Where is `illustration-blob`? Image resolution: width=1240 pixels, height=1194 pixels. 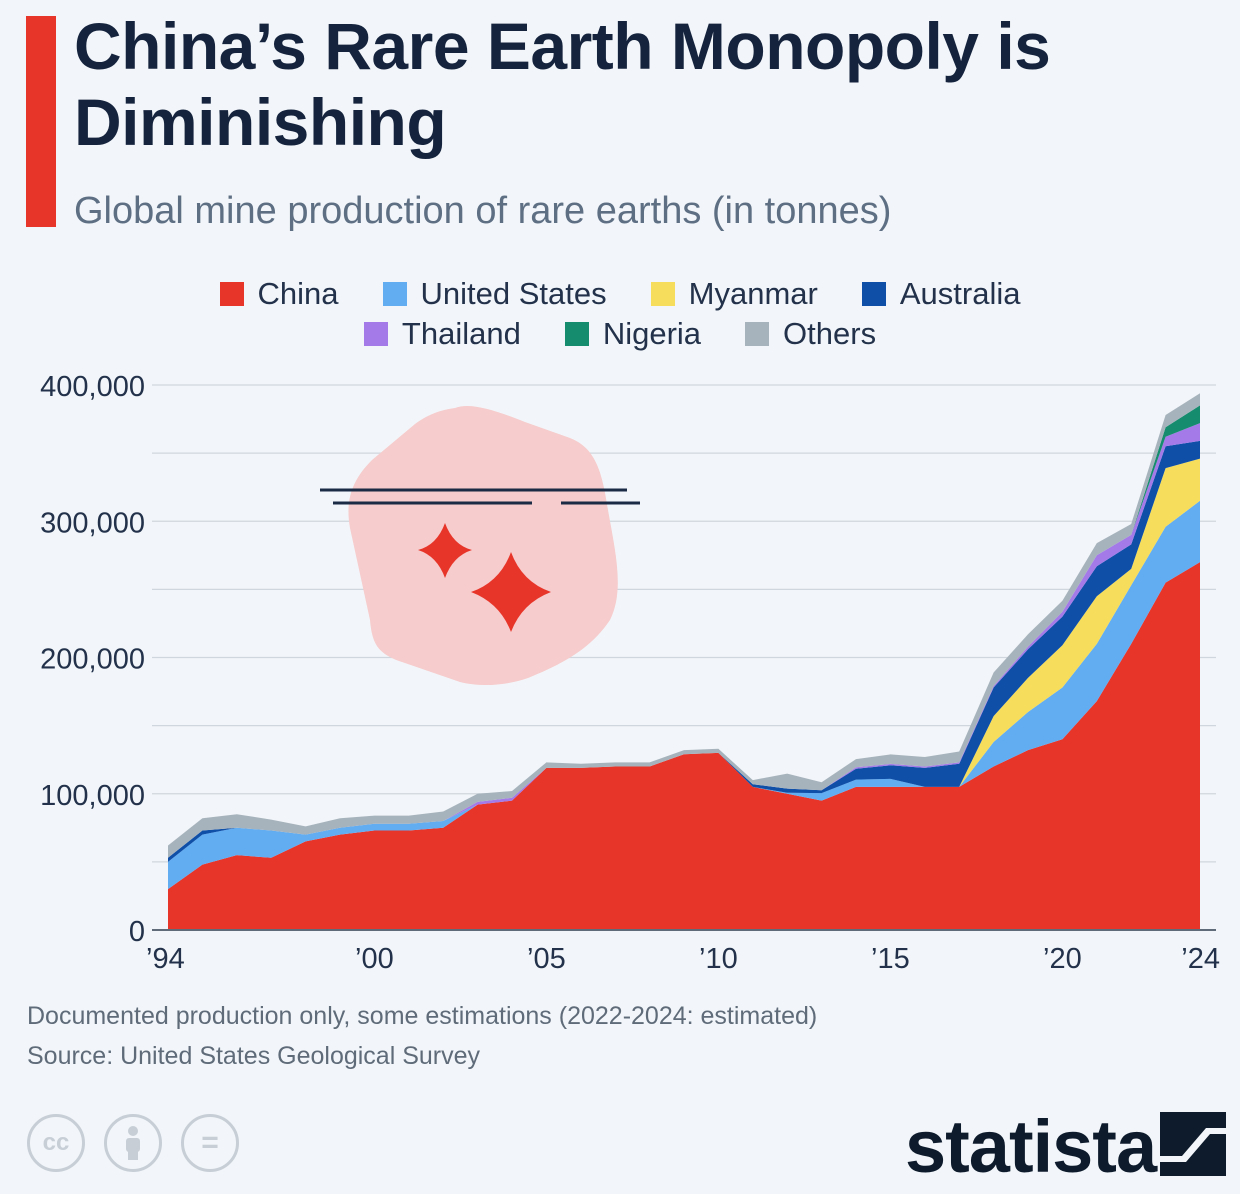
illustration-blob is located at coordinates (483, 545).